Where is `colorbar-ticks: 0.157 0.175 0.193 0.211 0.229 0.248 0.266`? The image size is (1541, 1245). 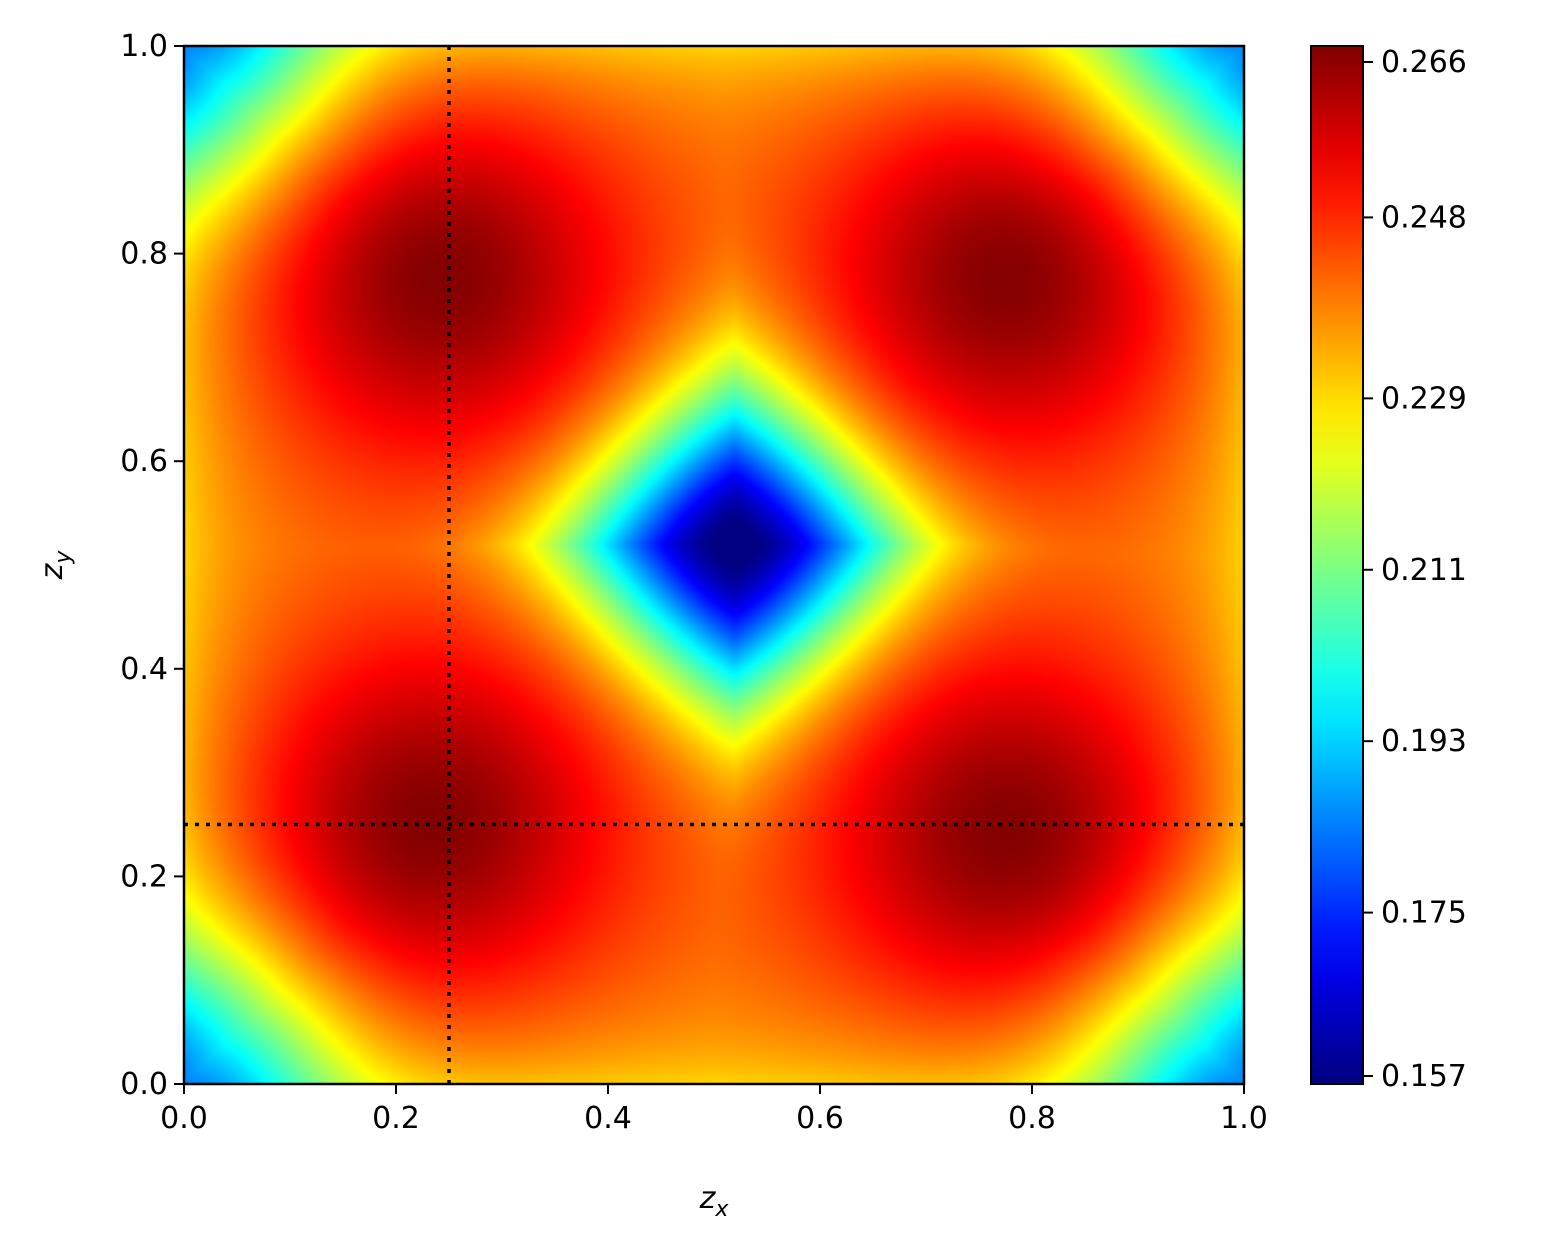 colorbar-ticks: 0.157 0.175 0.193 0.211 0.229 0.248 0.266 is located at coordinates (1415, 569).